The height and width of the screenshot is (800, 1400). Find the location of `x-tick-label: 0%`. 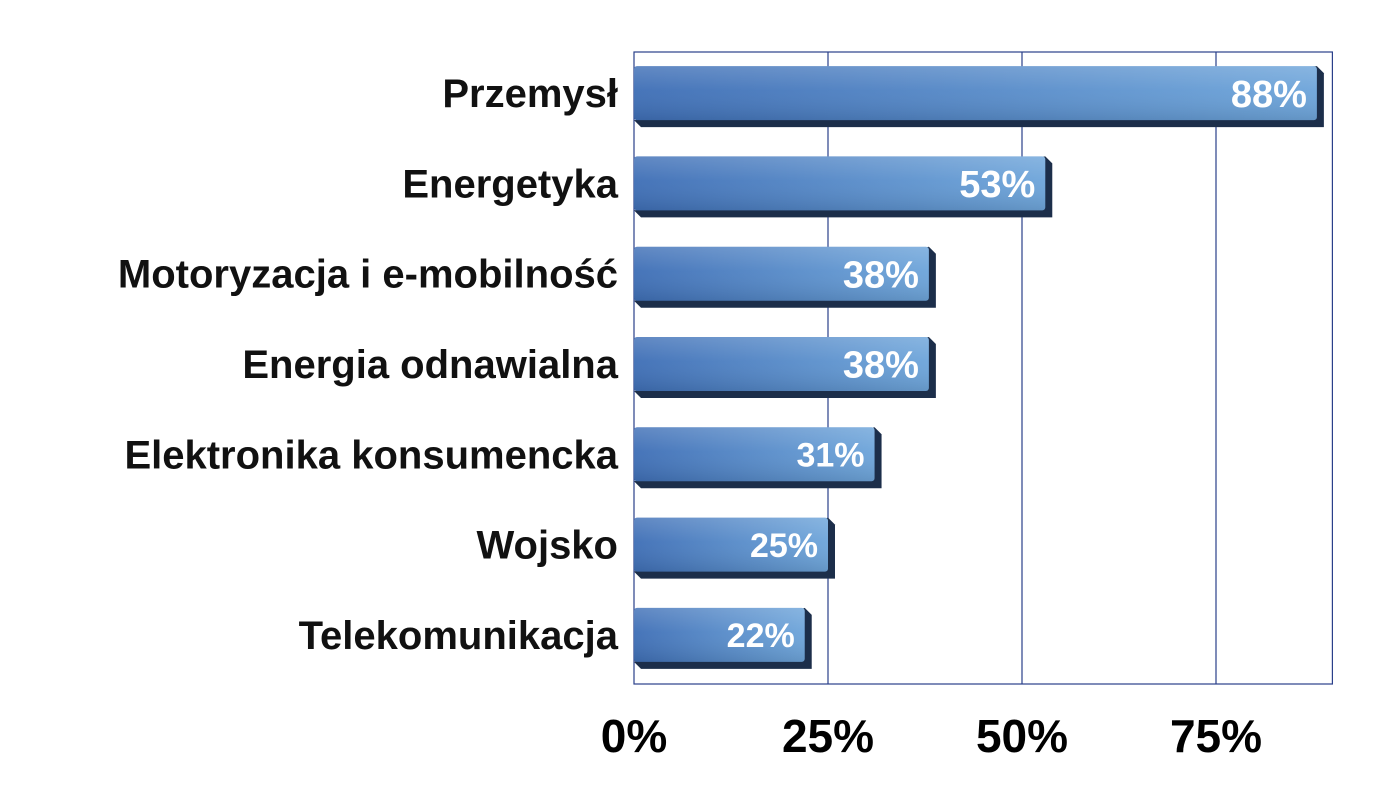

x-tick-label: 0% is located at coordinates (634, 736).